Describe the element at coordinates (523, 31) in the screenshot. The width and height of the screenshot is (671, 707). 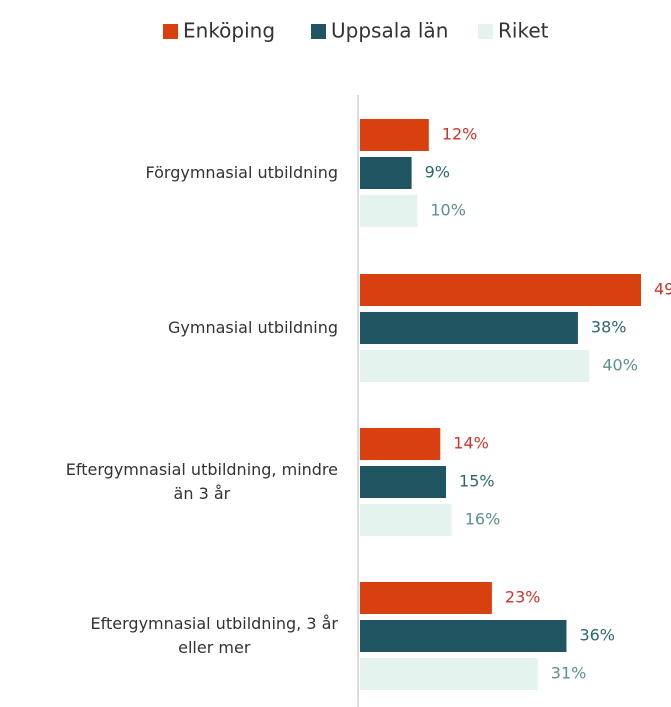
I see `legend-label: Riket` at that location.